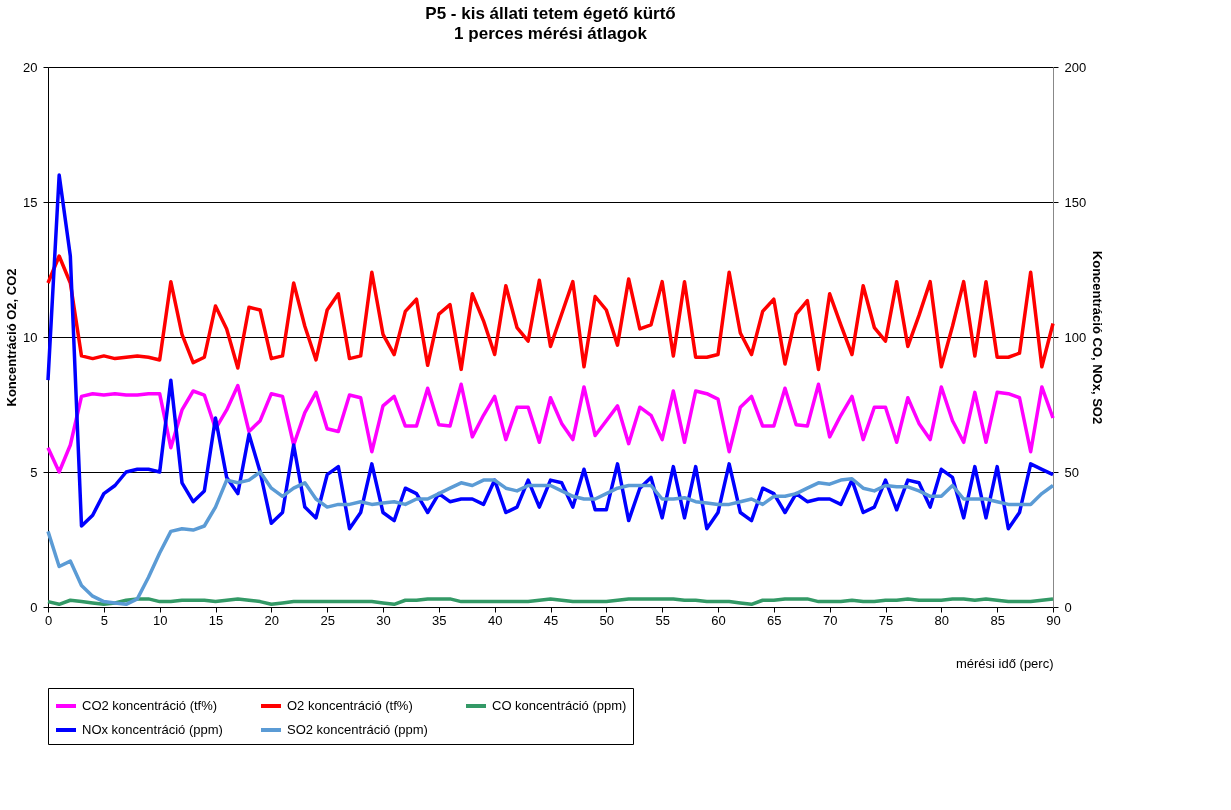 The image size is (1231, 810). What do you see at coordinates (34, 607) in the screenshot?
I see `y-tick-label: 0` at bounding box center [34, 607].